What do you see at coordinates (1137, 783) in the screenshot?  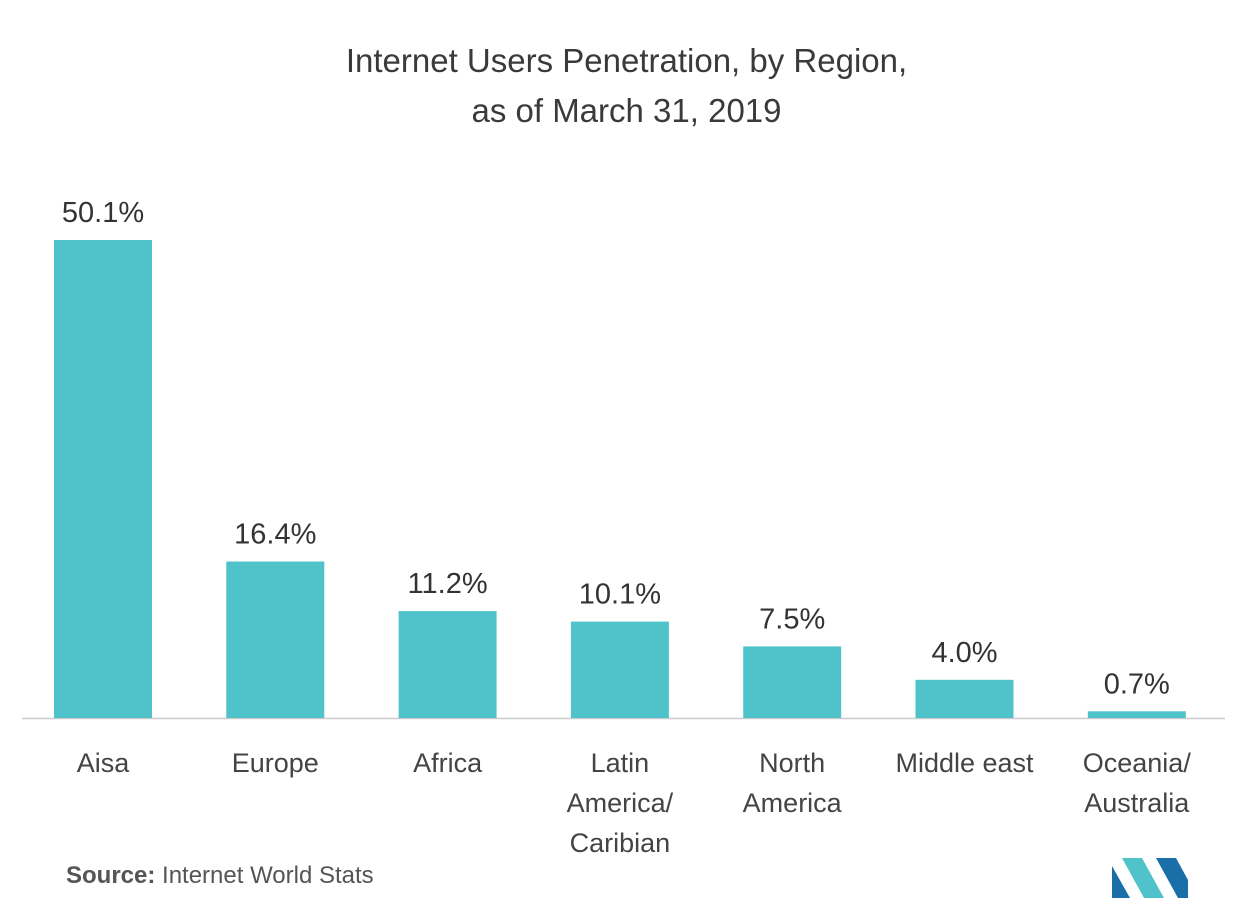 I see `x-tick-label: Oceania/Australia` at bounding box center [1137, 783].